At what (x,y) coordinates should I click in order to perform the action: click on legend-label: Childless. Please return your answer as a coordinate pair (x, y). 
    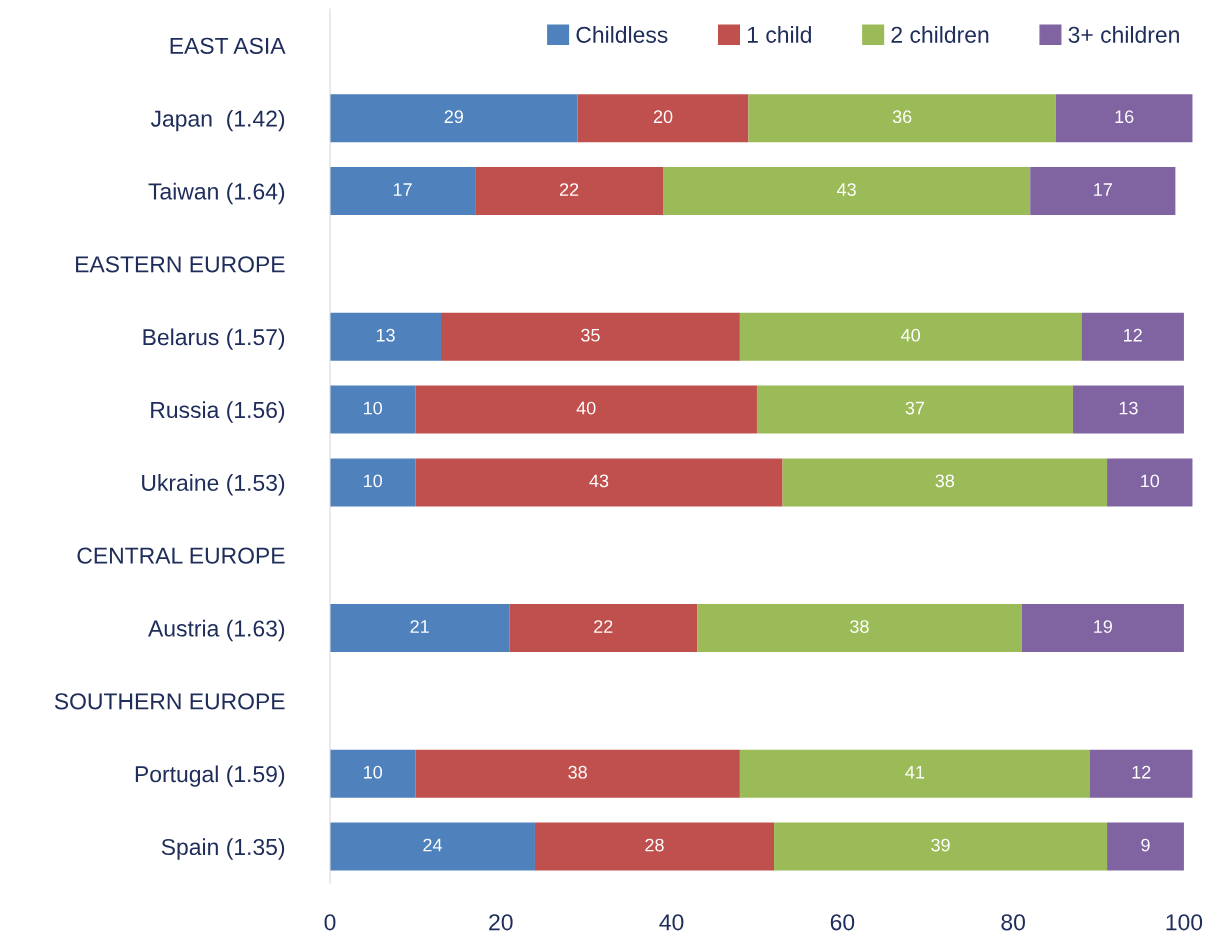
    Looking at the image, I should click on (622, 34).